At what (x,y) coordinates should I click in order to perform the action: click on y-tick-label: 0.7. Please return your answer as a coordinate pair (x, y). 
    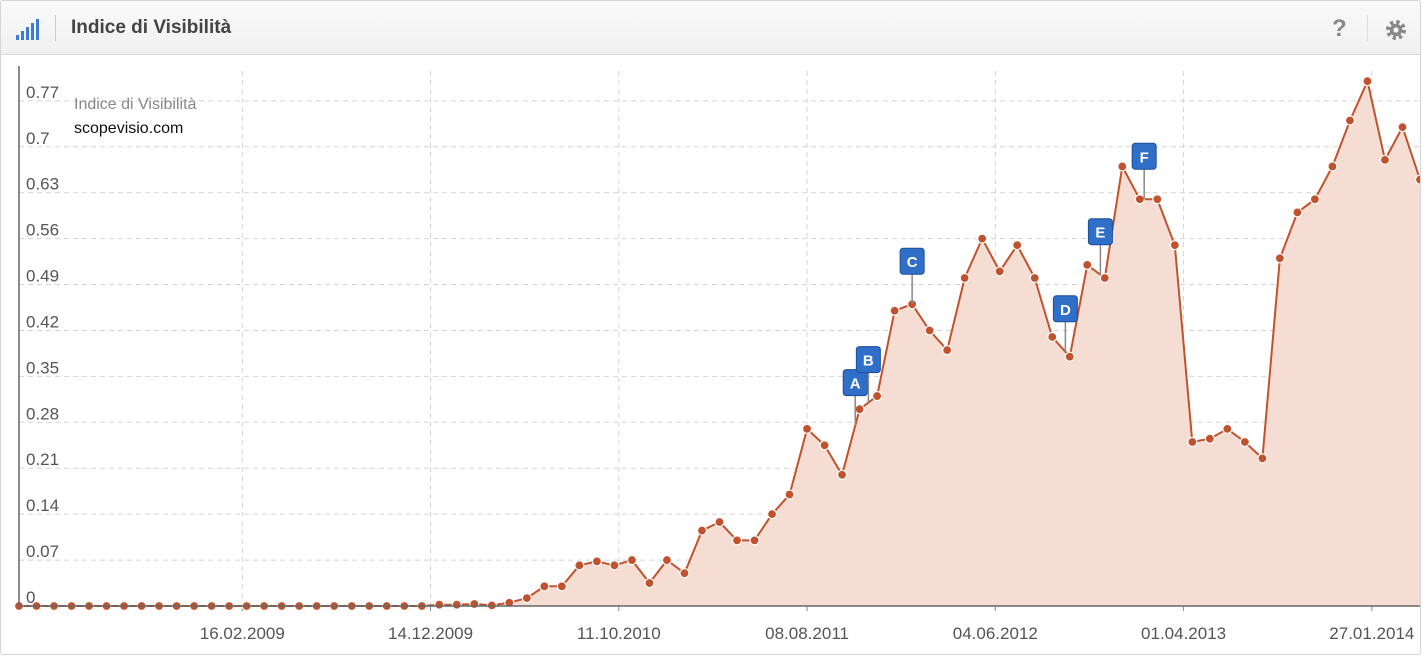
    Looking at the image, I should click on (38, 138).